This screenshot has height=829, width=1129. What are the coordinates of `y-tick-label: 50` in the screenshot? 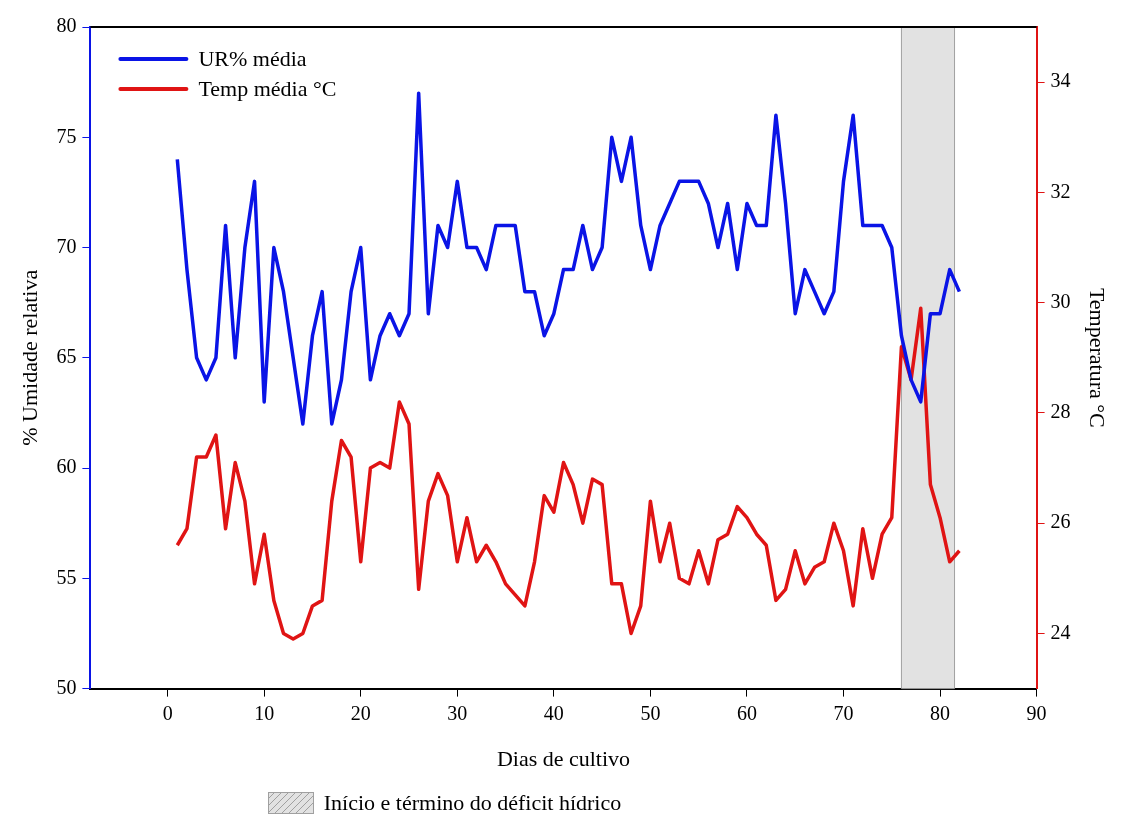 It's located at (66, 686).